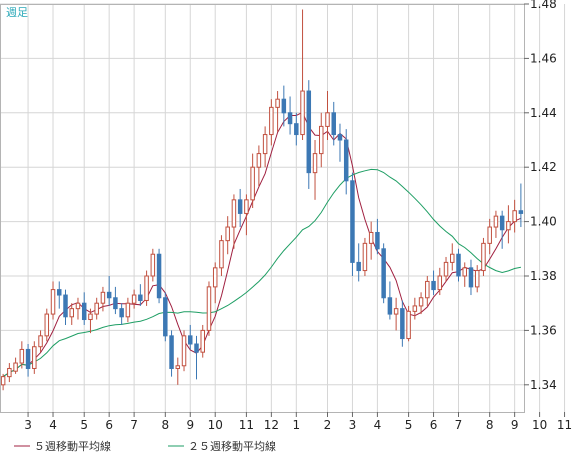 This screenshot has width=574, height=462. I want to click on y-tick-label: 1.46, so click(543, 58).